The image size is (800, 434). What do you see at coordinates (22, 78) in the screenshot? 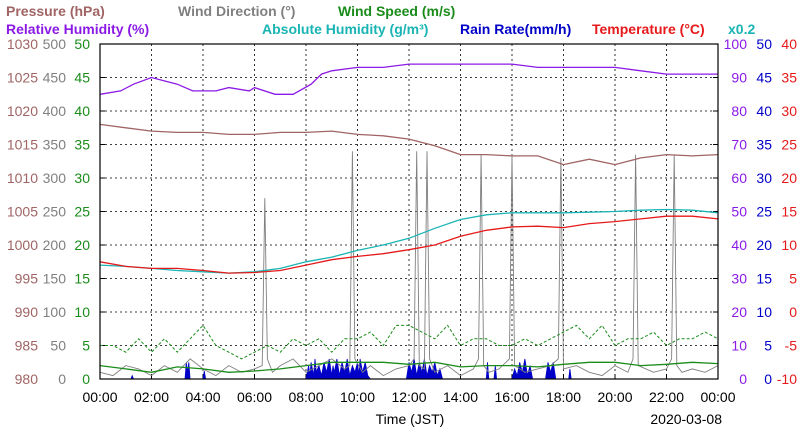
I see `pressure-hpa-tick-label: 1025` at bounding box center [22, 78].